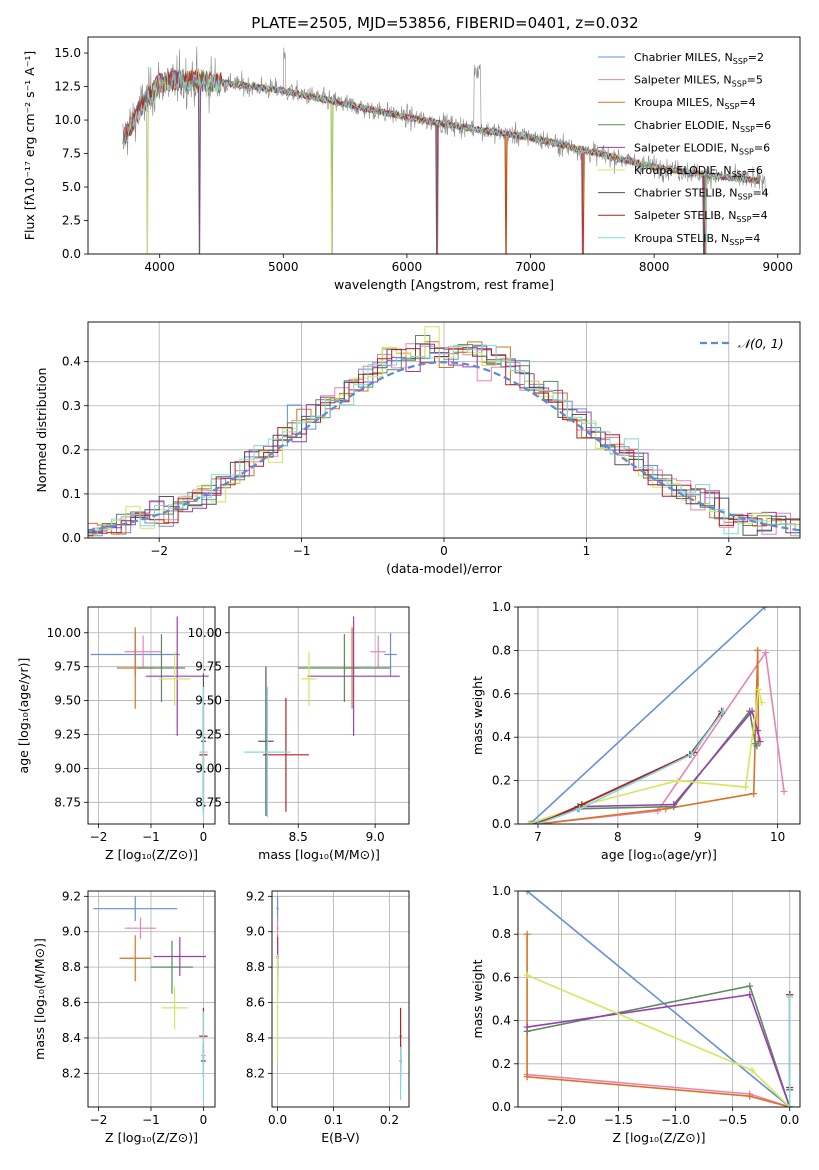 The image size is (819, 1170). I want to click on y-tick-label: 1.0, so click(501, 607).